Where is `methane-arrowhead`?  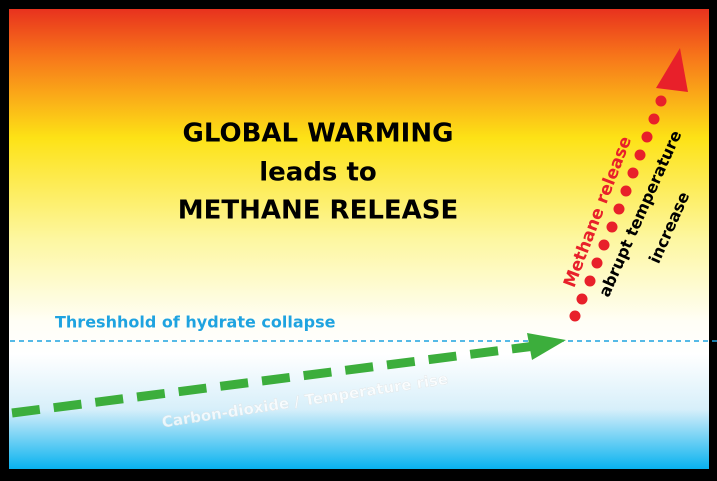
methane-arrowhead is located at coordinates (672, 70).